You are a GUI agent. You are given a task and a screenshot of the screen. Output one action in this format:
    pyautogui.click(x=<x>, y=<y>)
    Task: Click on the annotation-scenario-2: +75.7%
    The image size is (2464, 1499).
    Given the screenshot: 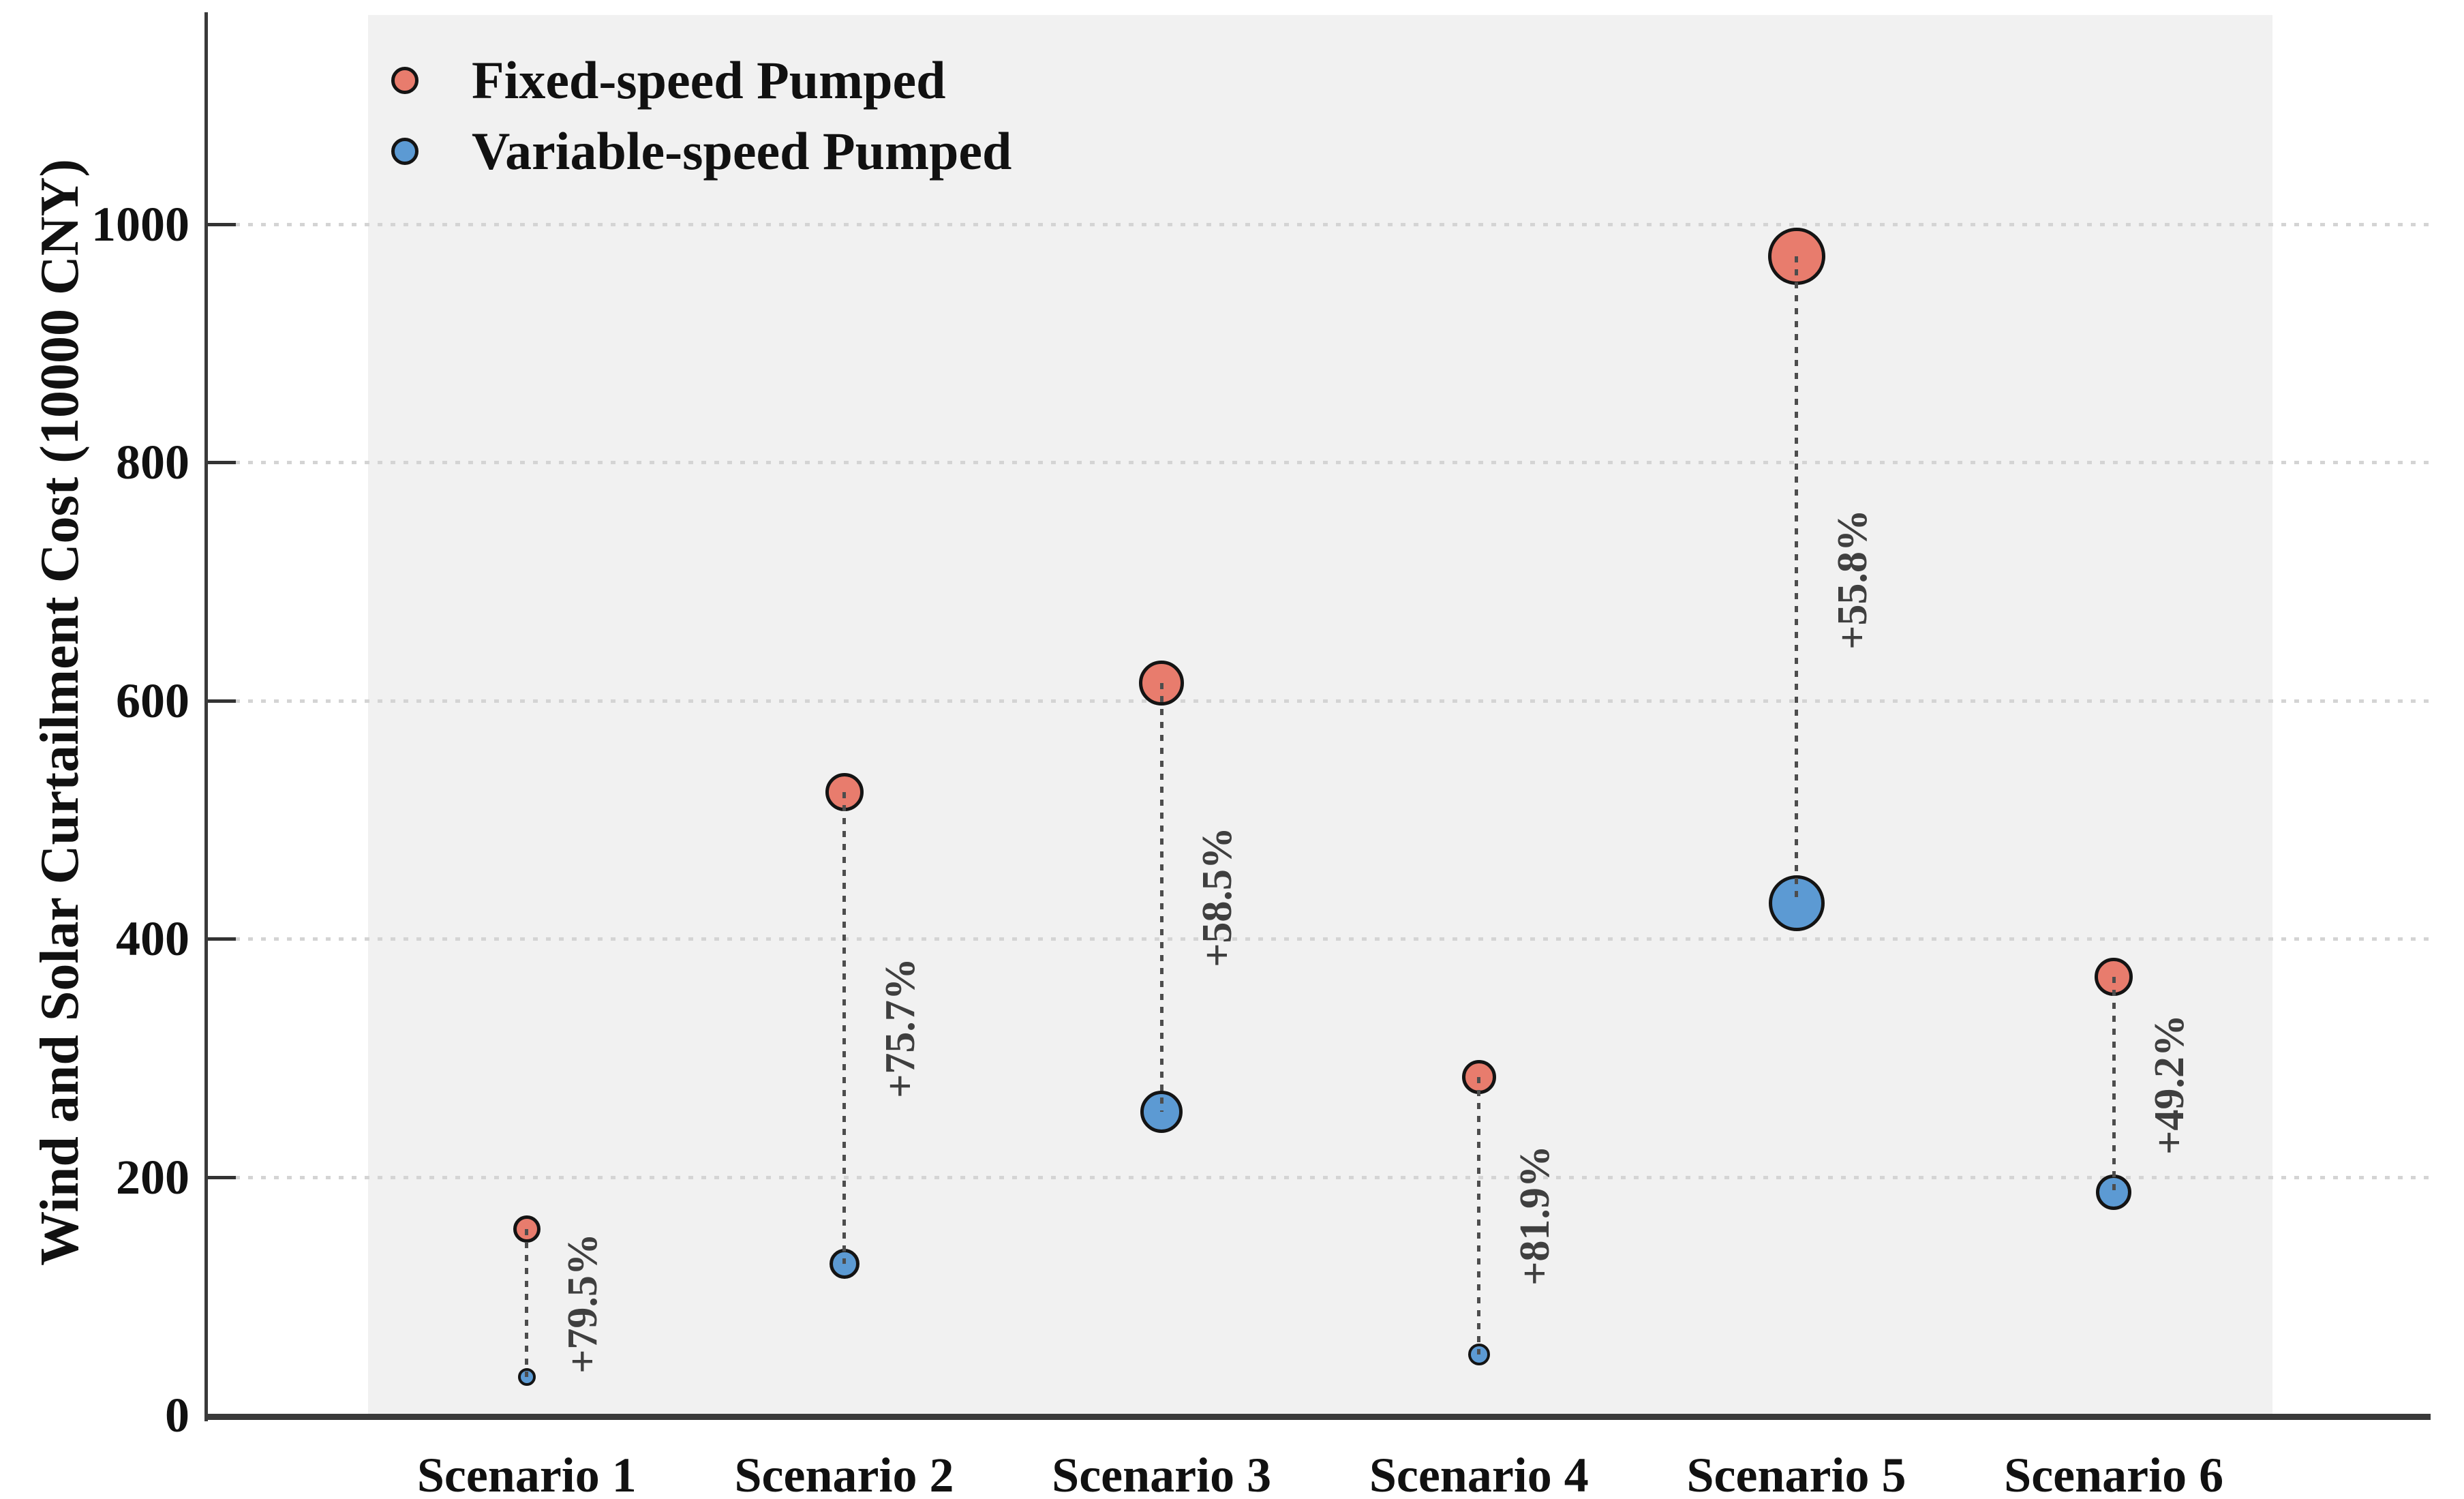 What is the action you would take?
    pyautogui.click(x=900, y=1028)
    